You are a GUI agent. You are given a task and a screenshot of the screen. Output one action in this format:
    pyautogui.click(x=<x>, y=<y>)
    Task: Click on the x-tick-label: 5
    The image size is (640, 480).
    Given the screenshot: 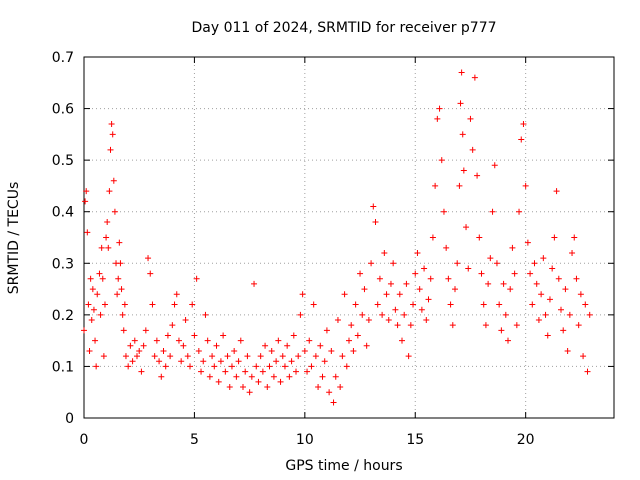 What is the action you would take?
    pyautogui.click(x=194, y=440)
    